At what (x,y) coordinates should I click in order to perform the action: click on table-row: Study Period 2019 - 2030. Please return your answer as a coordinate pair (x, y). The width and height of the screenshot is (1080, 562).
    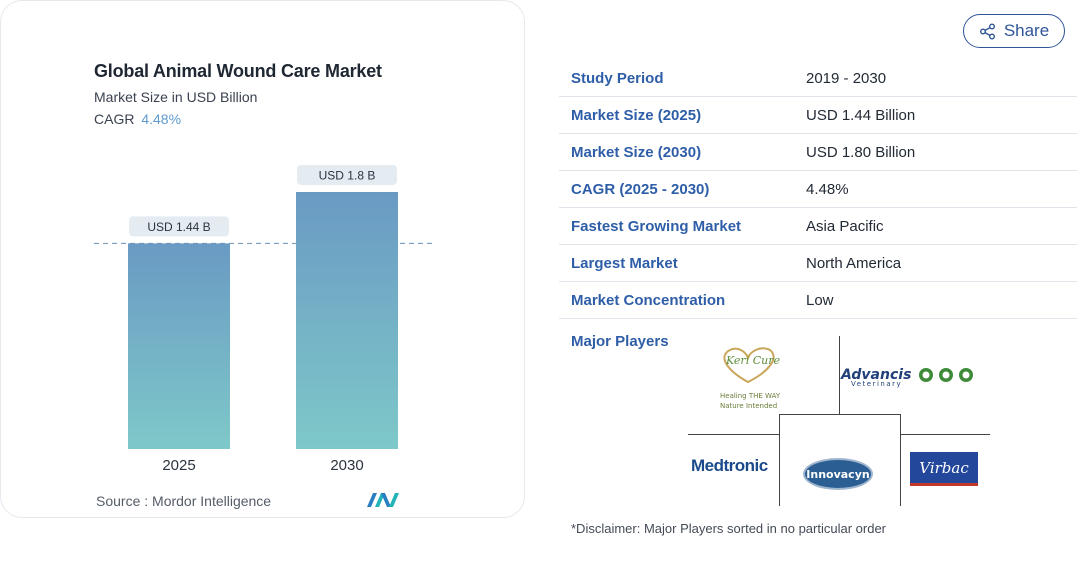
    Looking at the image, I should click on (818, 78).